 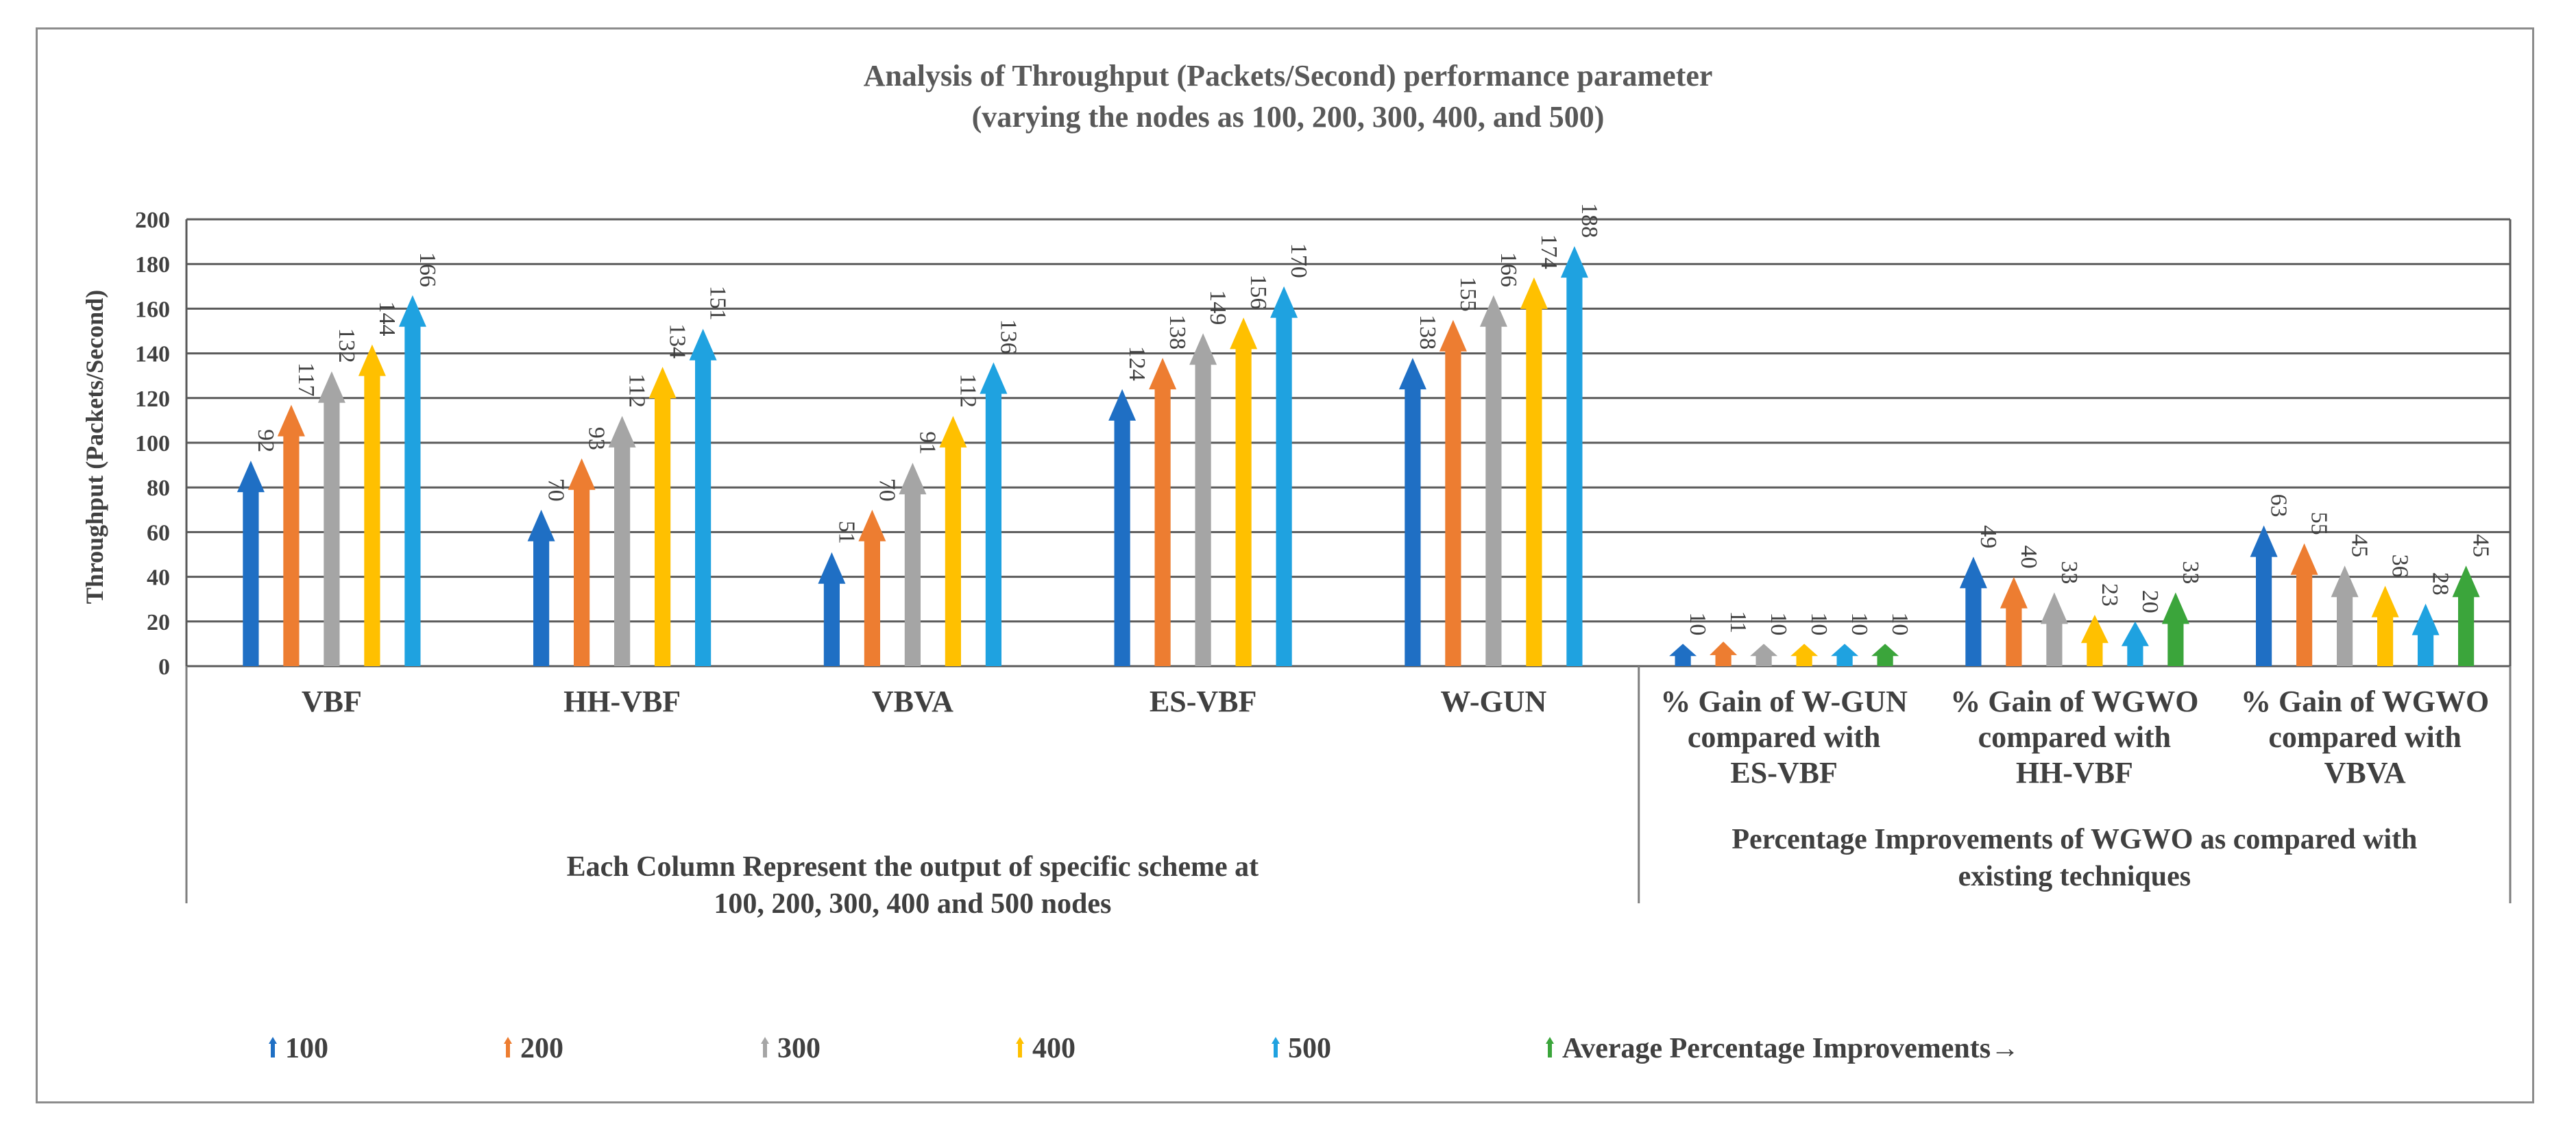 What do you see at coordinates (158, 533) in the screenshot?
I see `y-tick-label: 60` at bounding box center [158, 533].